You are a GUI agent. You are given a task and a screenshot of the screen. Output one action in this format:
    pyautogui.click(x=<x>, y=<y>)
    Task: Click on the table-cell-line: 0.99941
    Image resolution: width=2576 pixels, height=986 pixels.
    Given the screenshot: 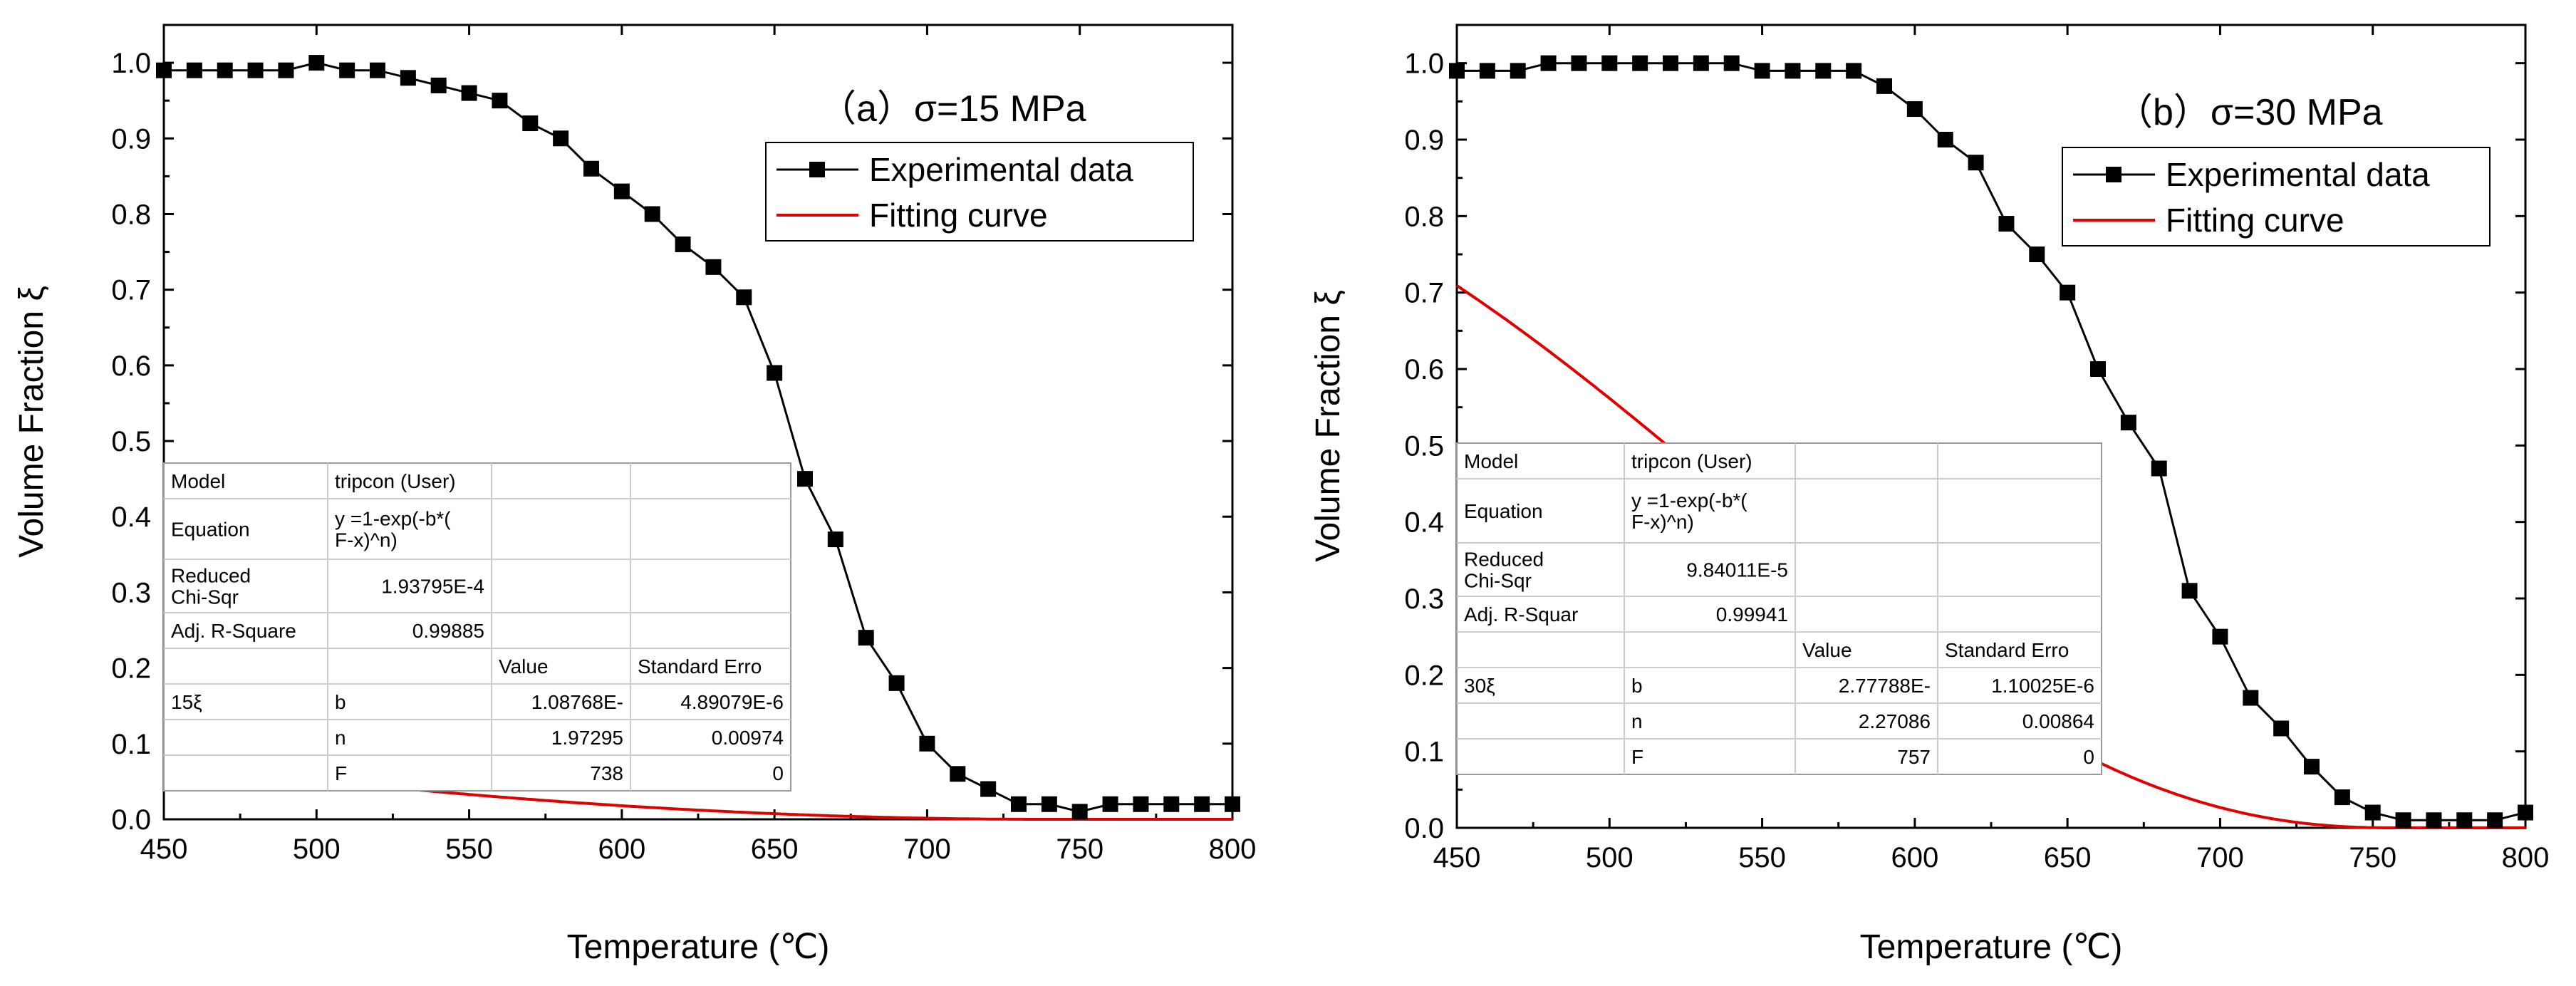 What is the action you would take?
    pyautogui.click(x=1752, y=614)
    